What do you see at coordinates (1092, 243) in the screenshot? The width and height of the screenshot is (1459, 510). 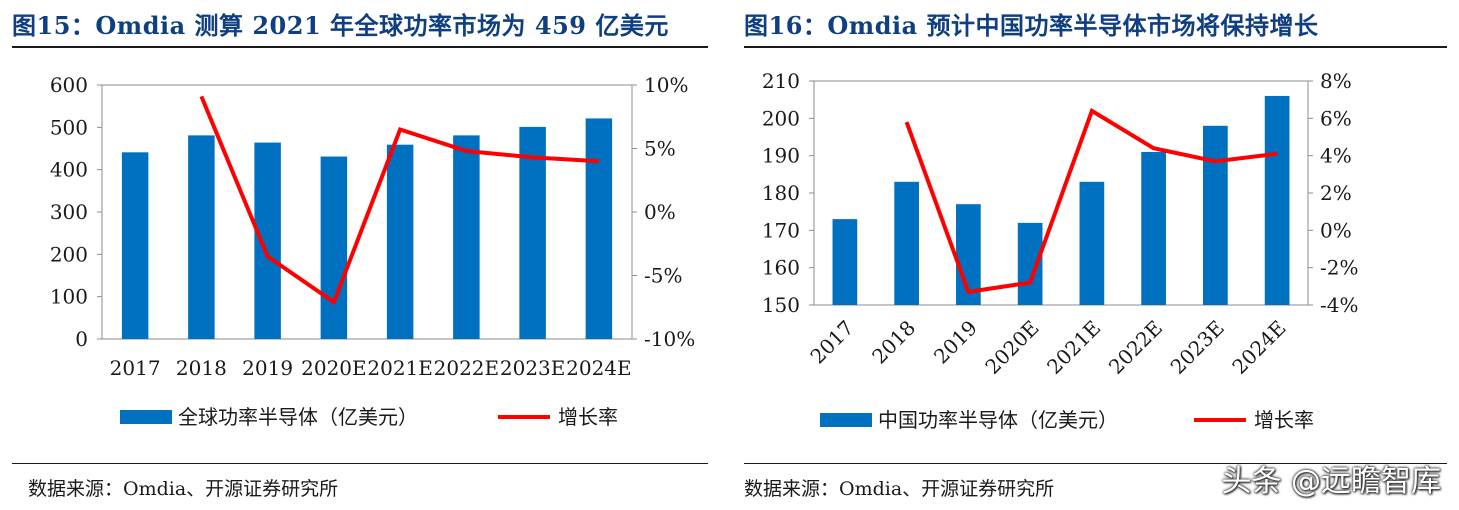 I see `figure-16-bar-2021E` at bounding box center [1092, 243].